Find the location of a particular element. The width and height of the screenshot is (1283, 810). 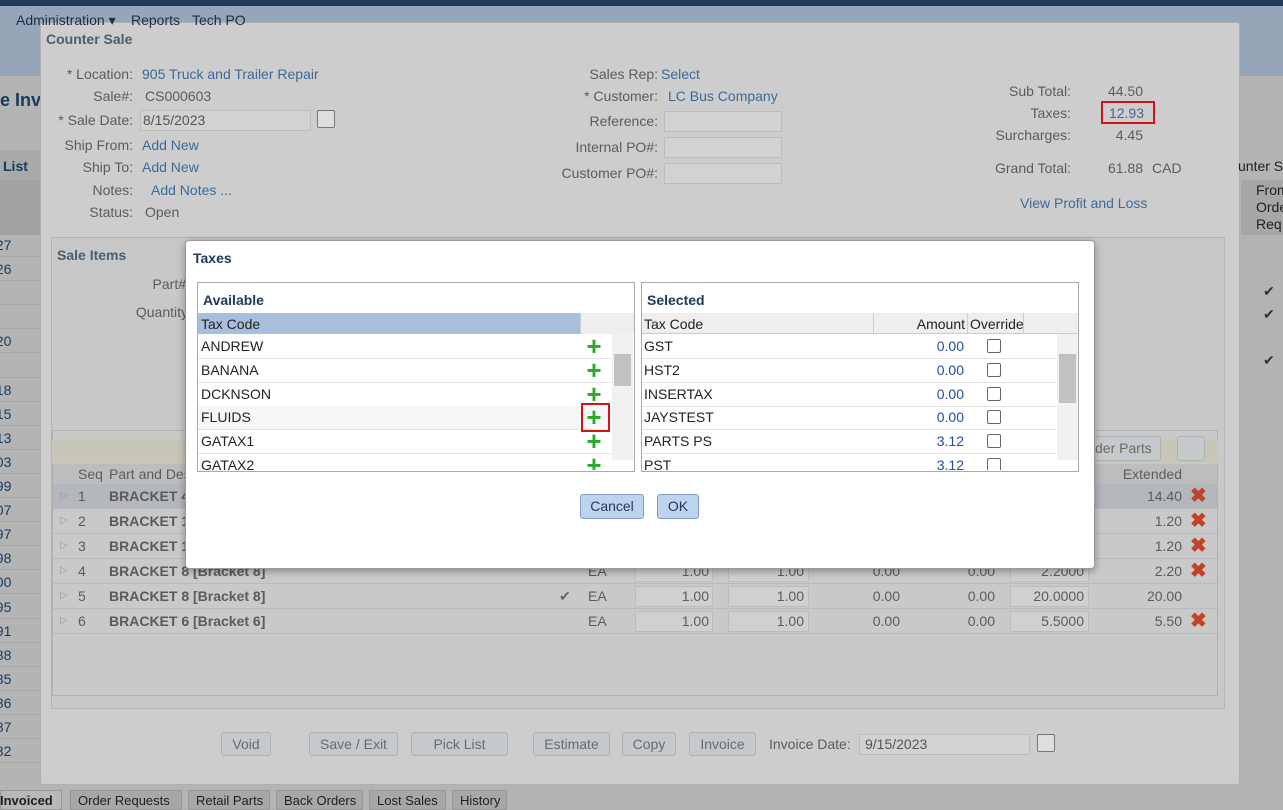

list-id: 603 is located at coordinates (6, 461).